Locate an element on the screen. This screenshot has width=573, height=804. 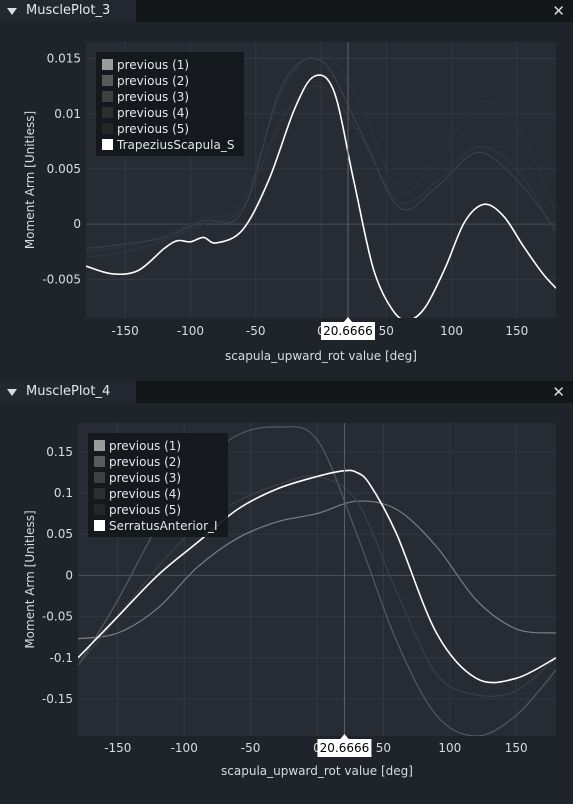
panel-title: MusclePlot_3 is located at coordinates (68, 10).